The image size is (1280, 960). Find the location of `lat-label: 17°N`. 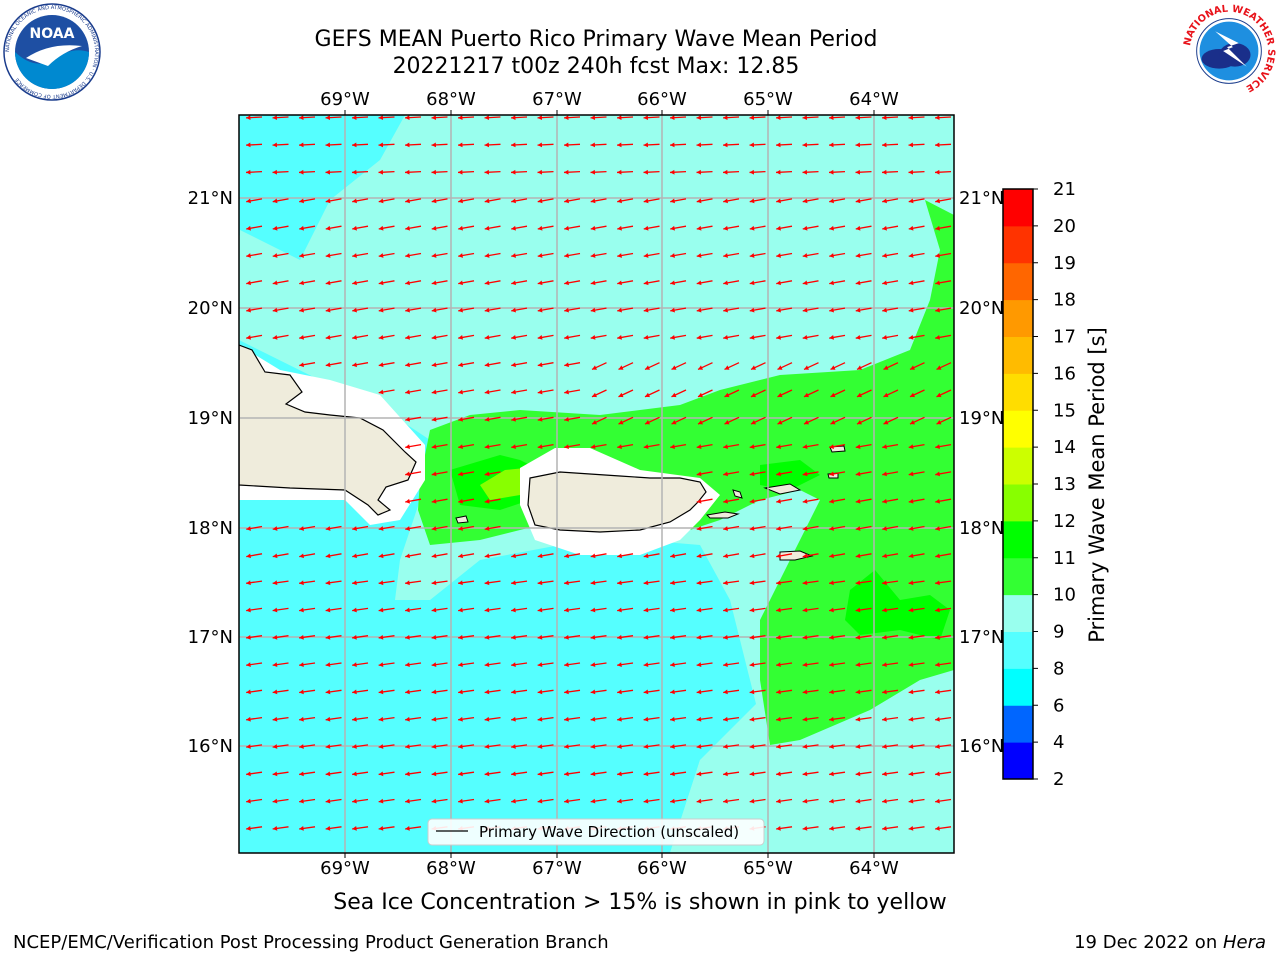

lat-label: 17°N is located at coordinates (210, 637).